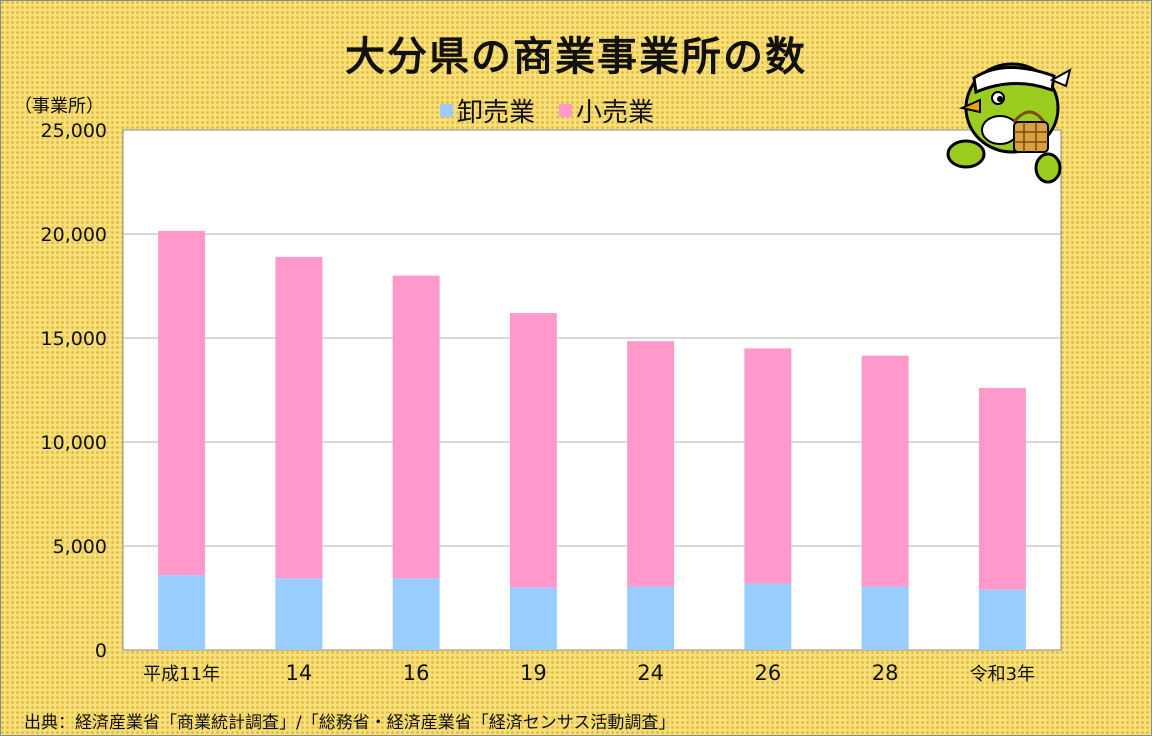 The width and height of the screenshot is (1152, 736). I want to click on y-tick-label: 0, so click(101, 651).